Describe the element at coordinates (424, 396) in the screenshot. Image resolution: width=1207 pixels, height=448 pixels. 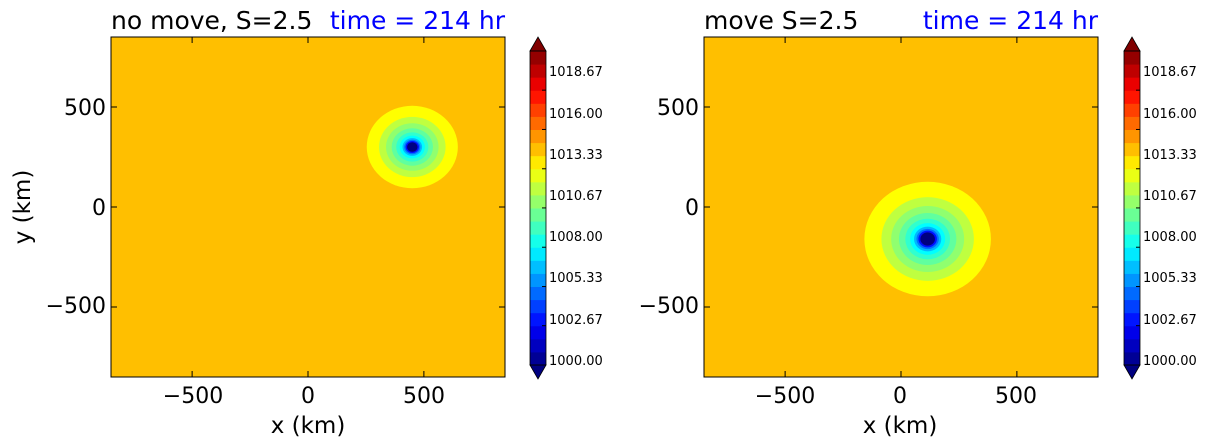
I see `panel-0-xtick-label: 500` at that location.